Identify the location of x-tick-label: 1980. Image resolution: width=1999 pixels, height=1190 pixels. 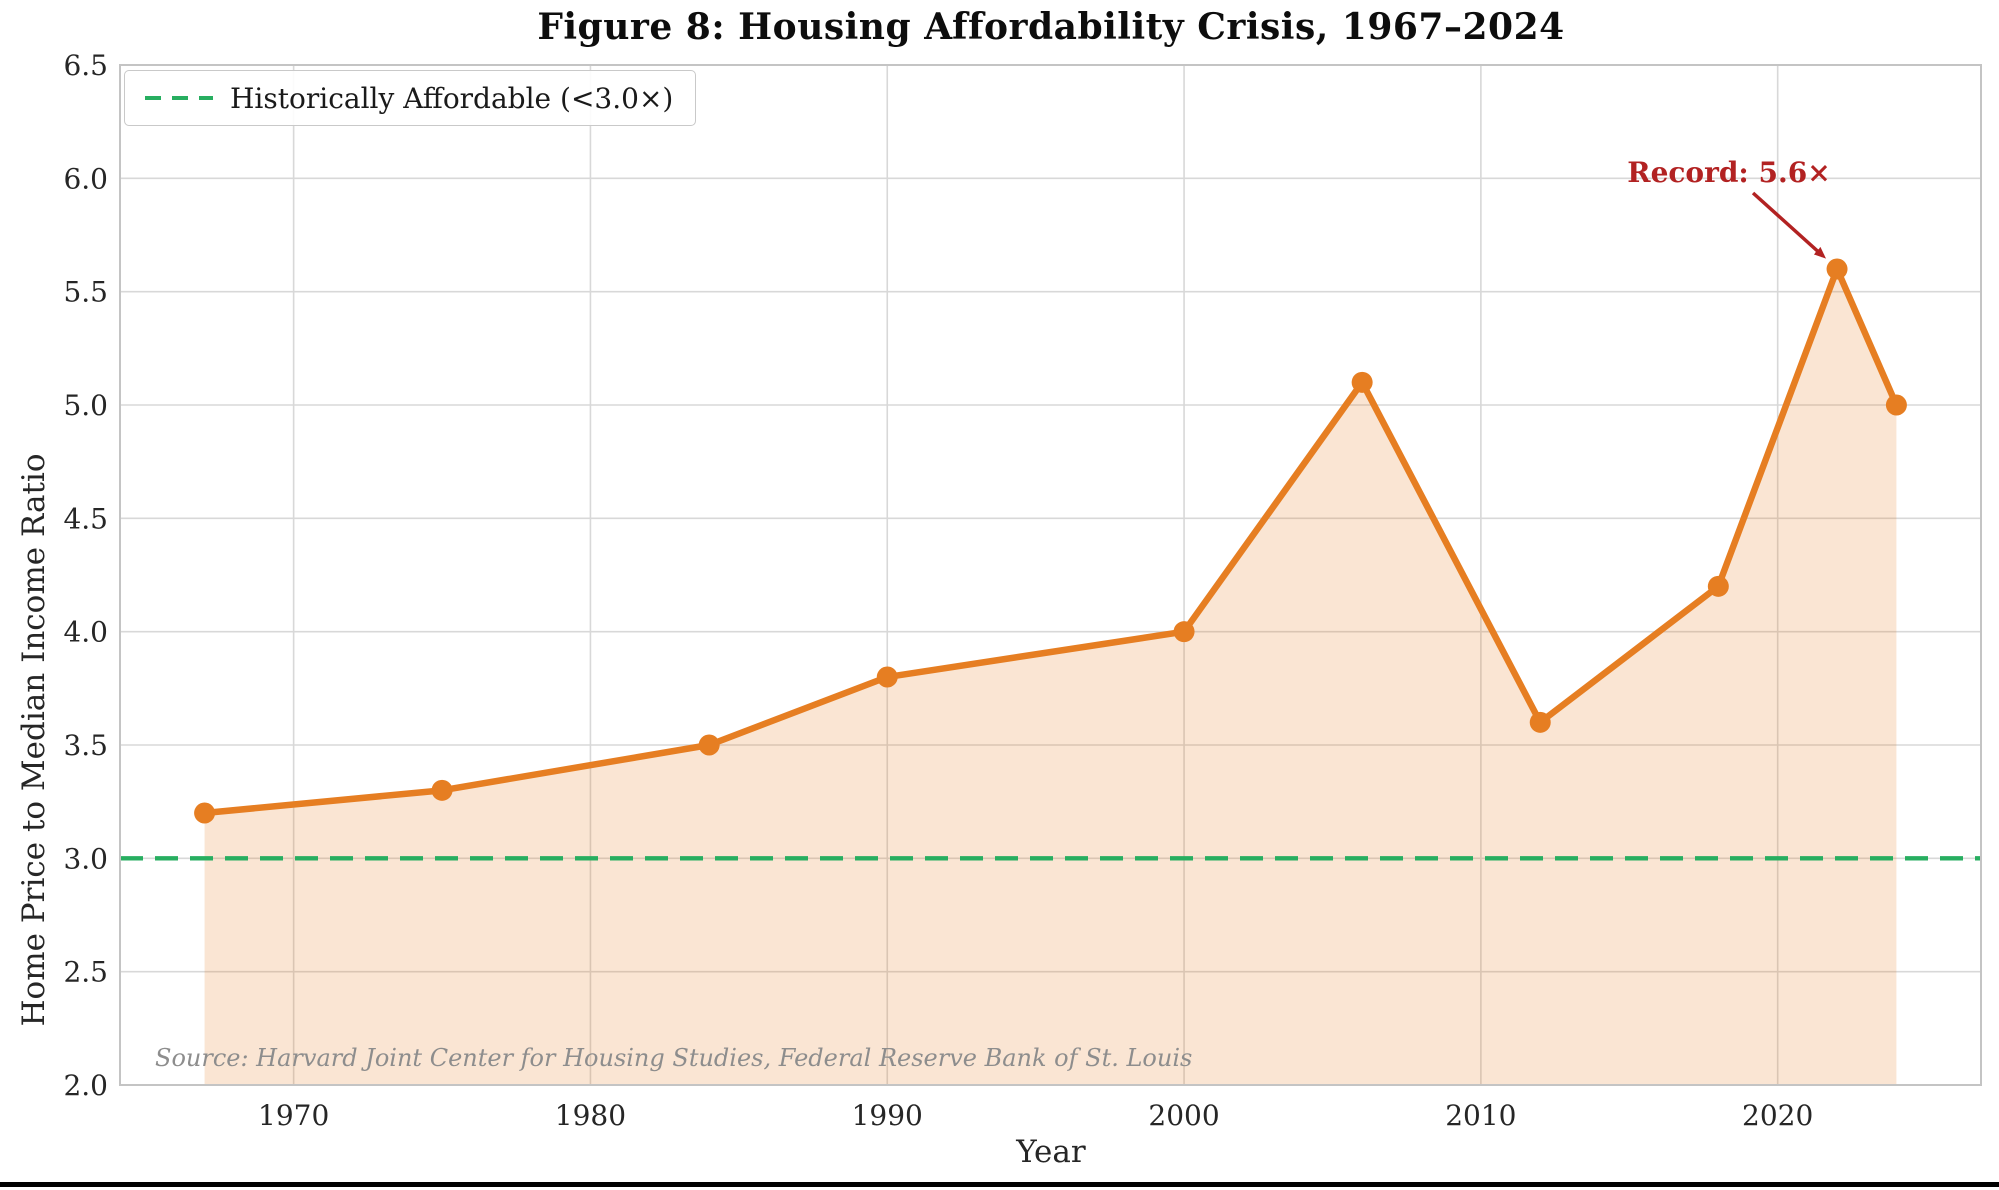
(590, 1115).